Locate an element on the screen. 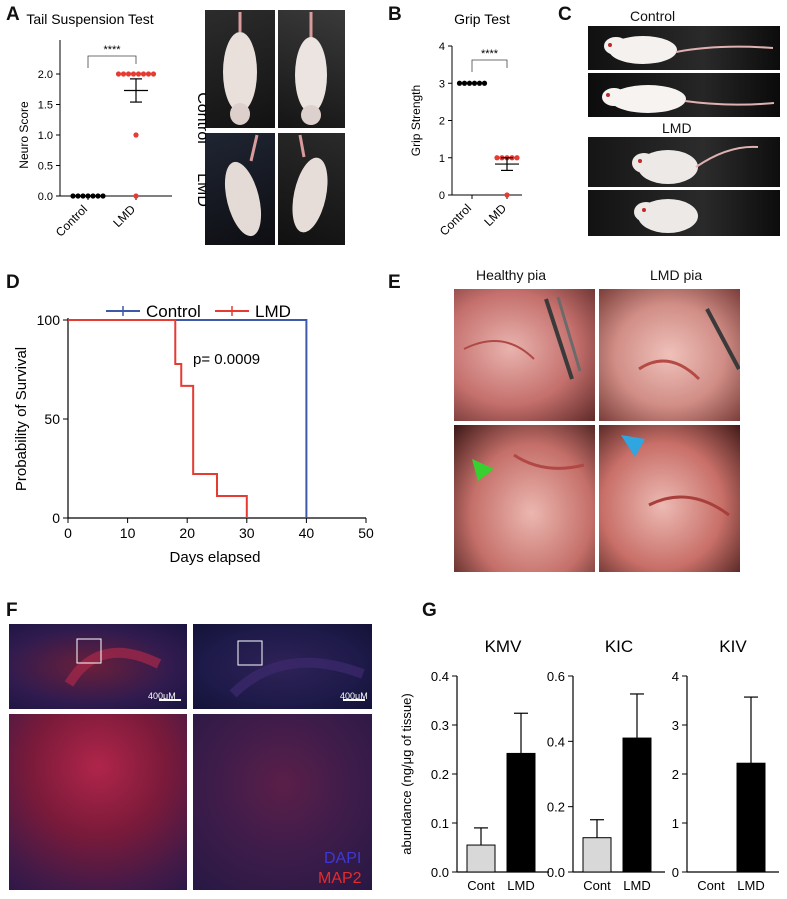 This screenshot has height=899, width=787. x-tick-label: Control is located at coordinates (455, 219).